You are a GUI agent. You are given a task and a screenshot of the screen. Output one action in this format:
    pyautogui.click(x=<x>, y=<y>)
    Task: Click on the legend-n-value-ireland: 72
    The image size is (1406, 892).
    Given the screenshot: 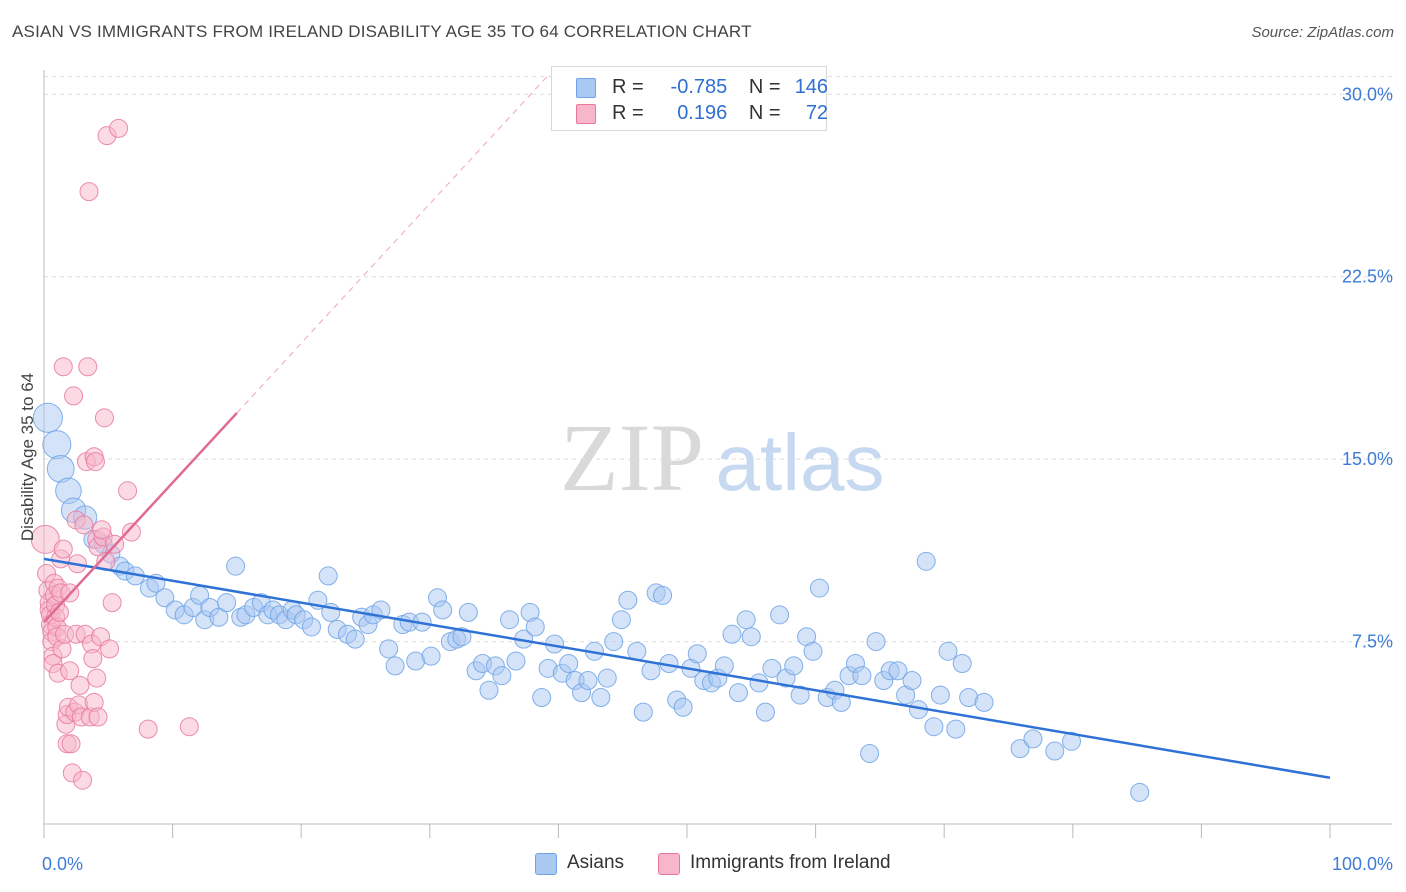 What is the action you would take?
    pyautogui.click(x=817, y=113)
    